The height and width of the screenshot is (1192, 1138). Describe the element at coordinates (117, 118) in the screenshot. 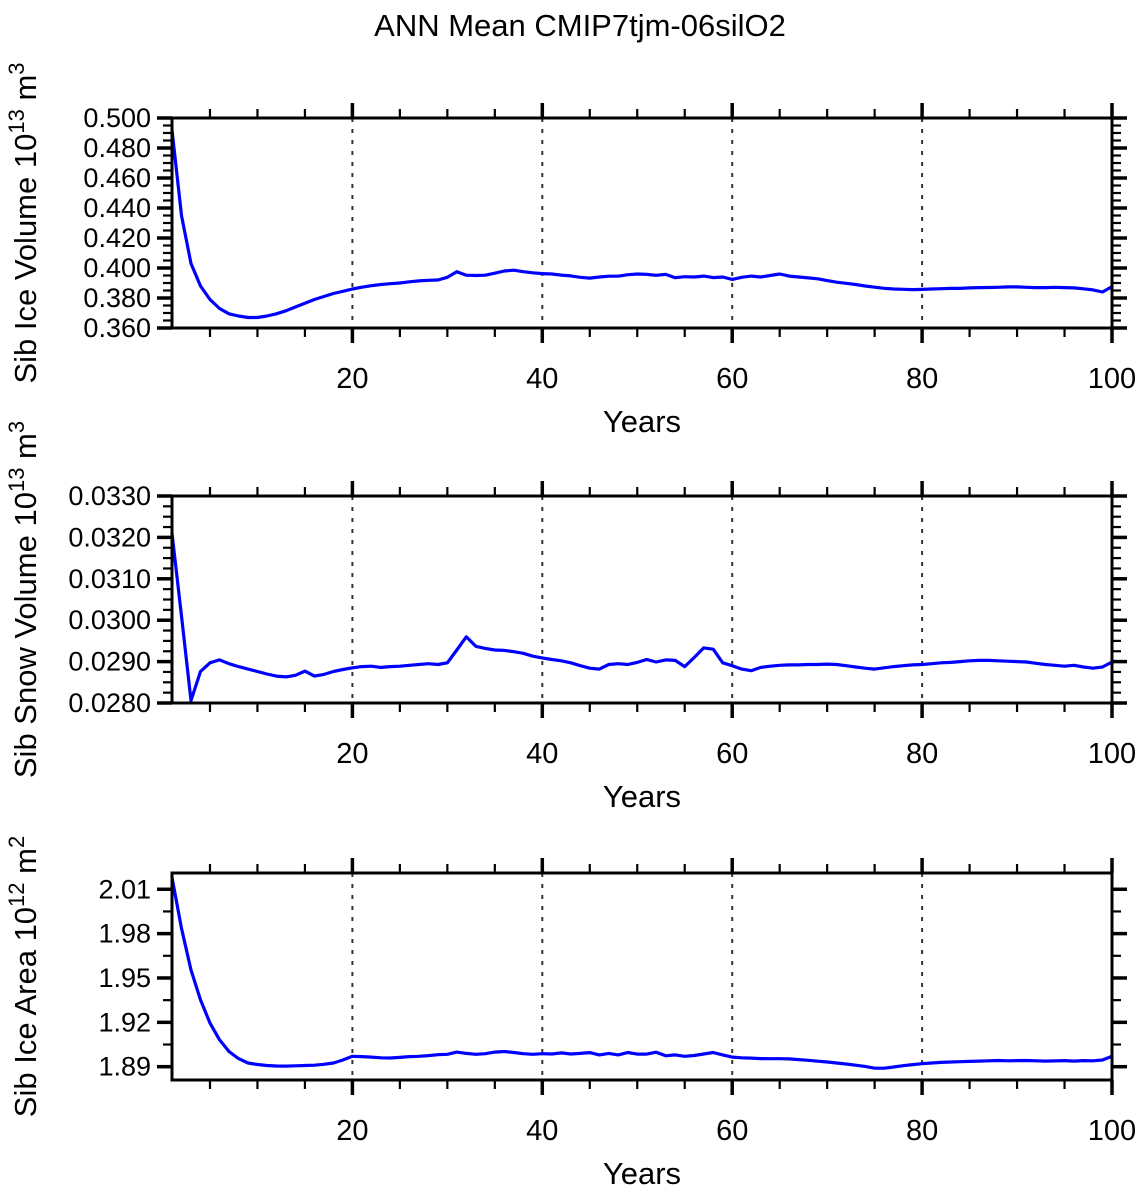

I see `y-tick-label: 0.500` at that location.